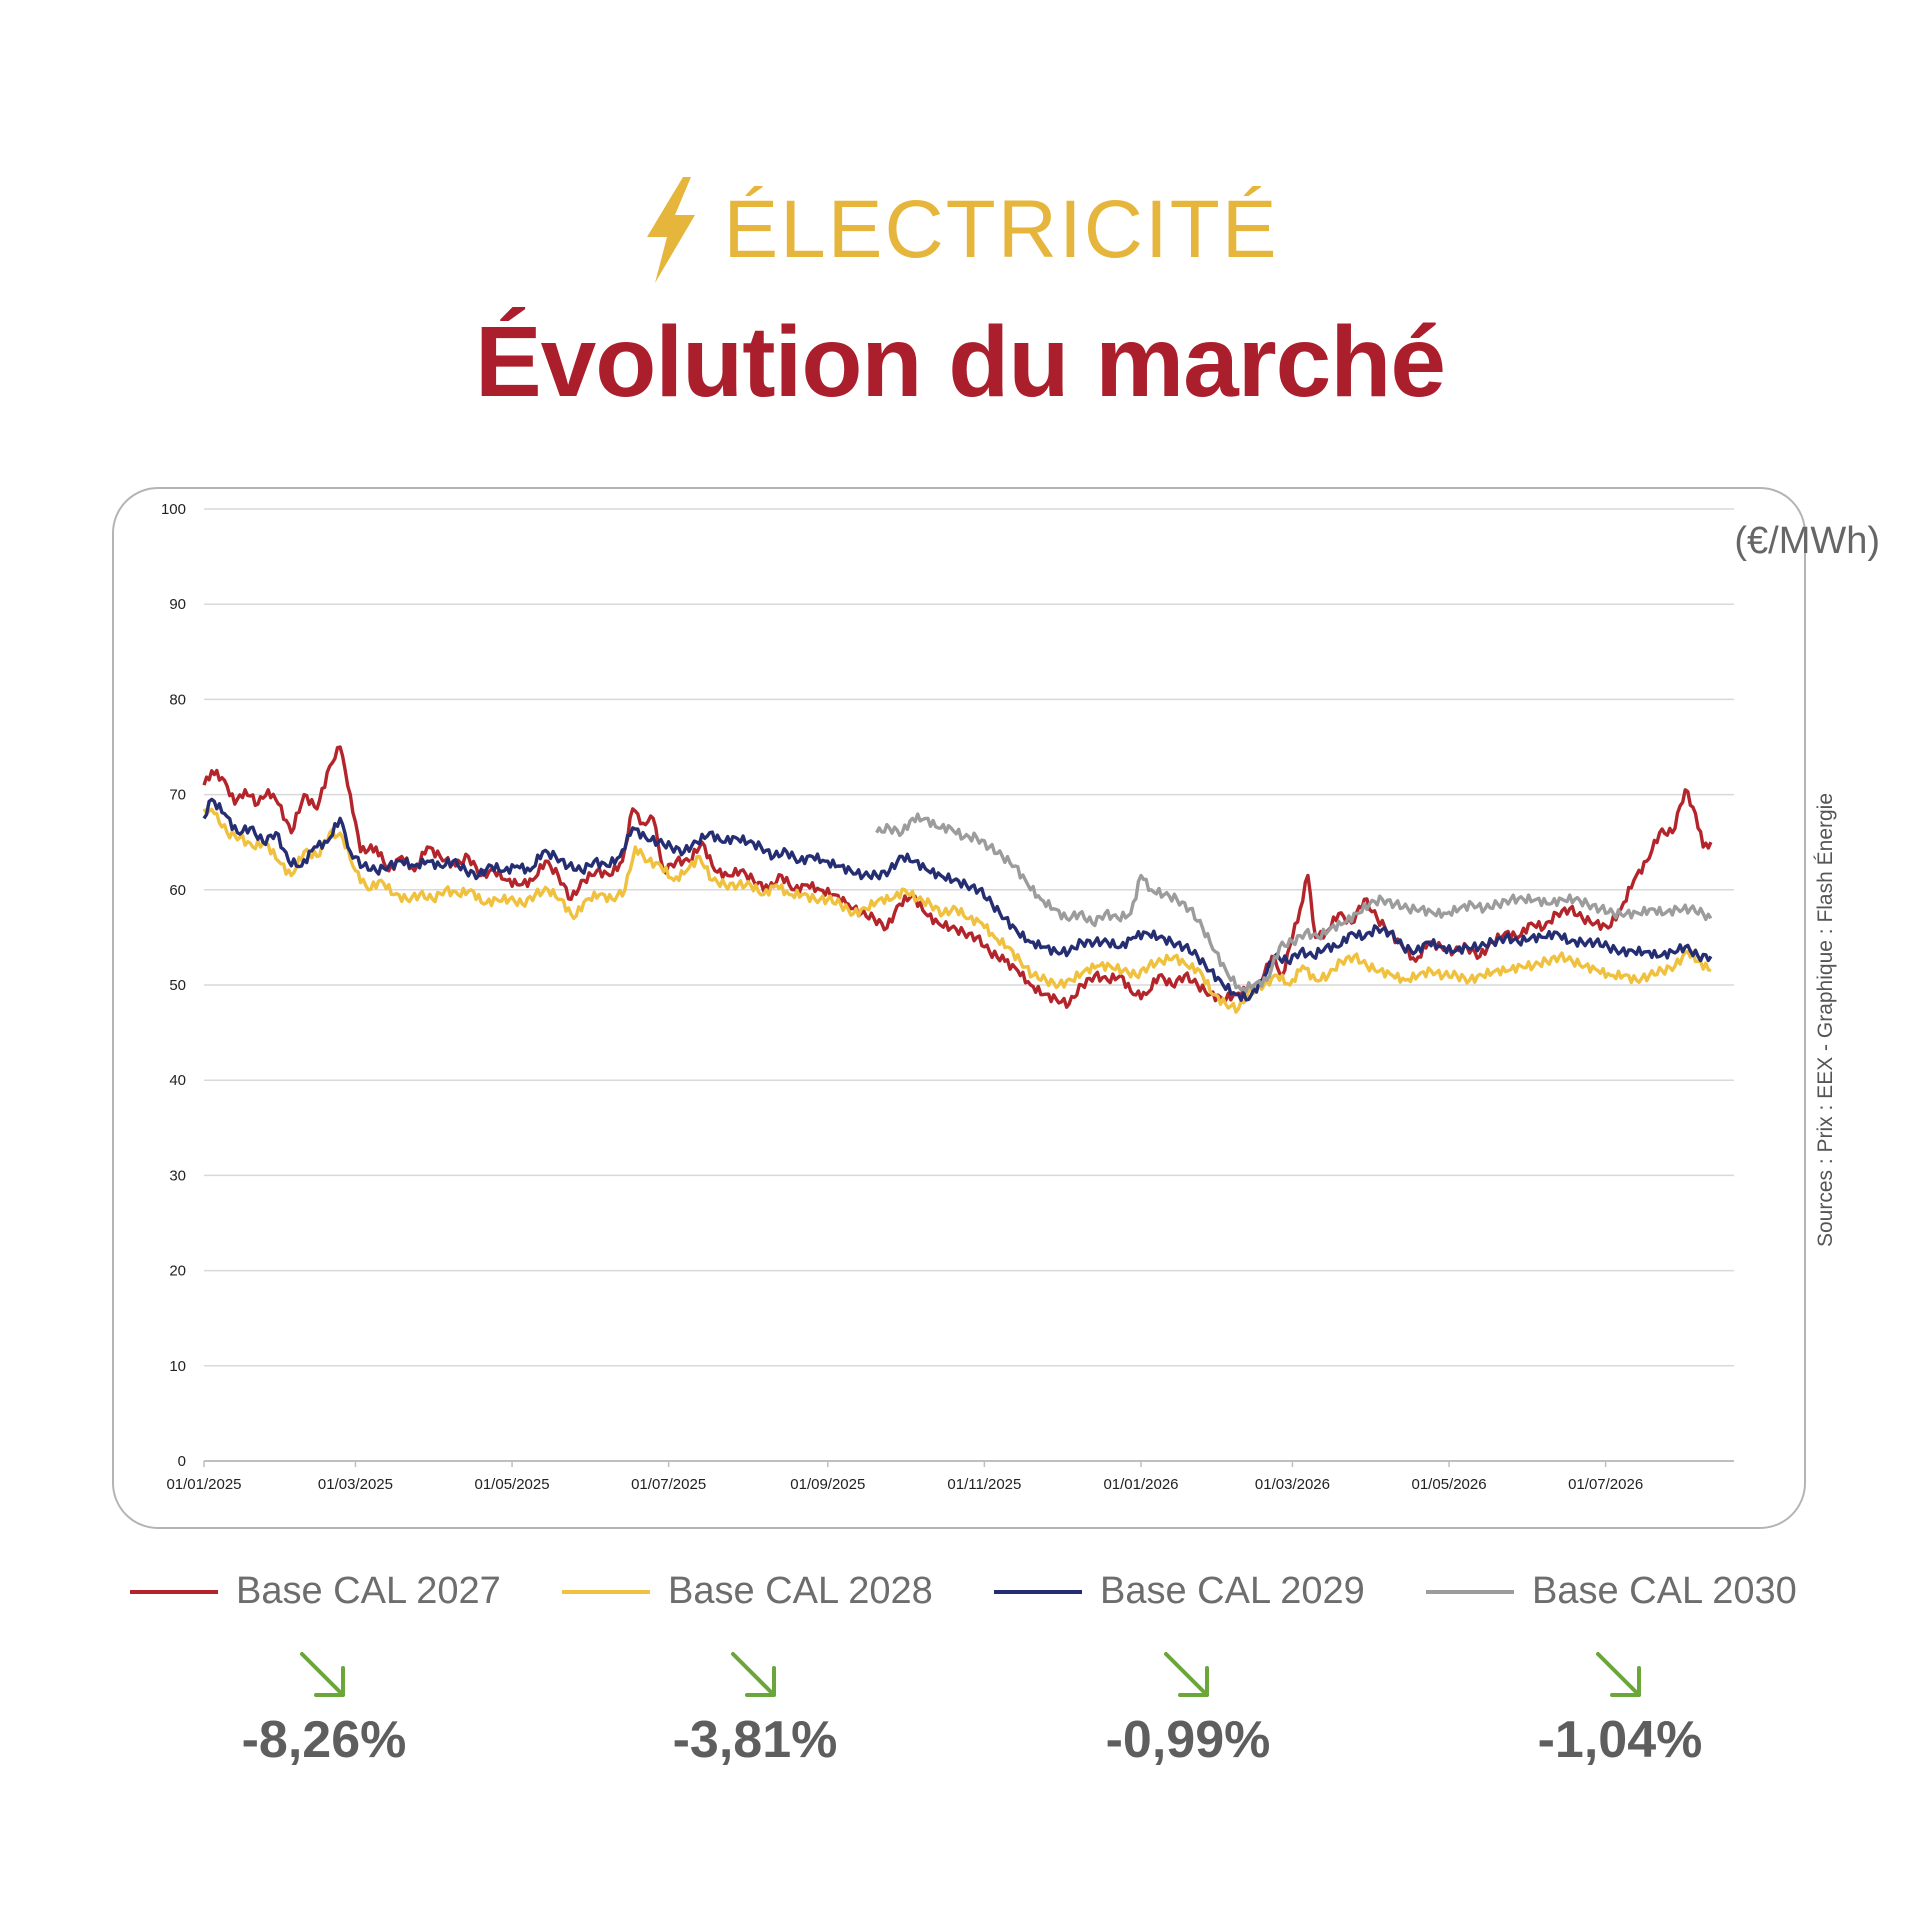 This screenshot has width=1920, height=1920. What do you see at coordinates (1188, 1709) in the screenshot?
I see `variation-cal-2029: -0,99%` at bounding box center [1188, 1709].